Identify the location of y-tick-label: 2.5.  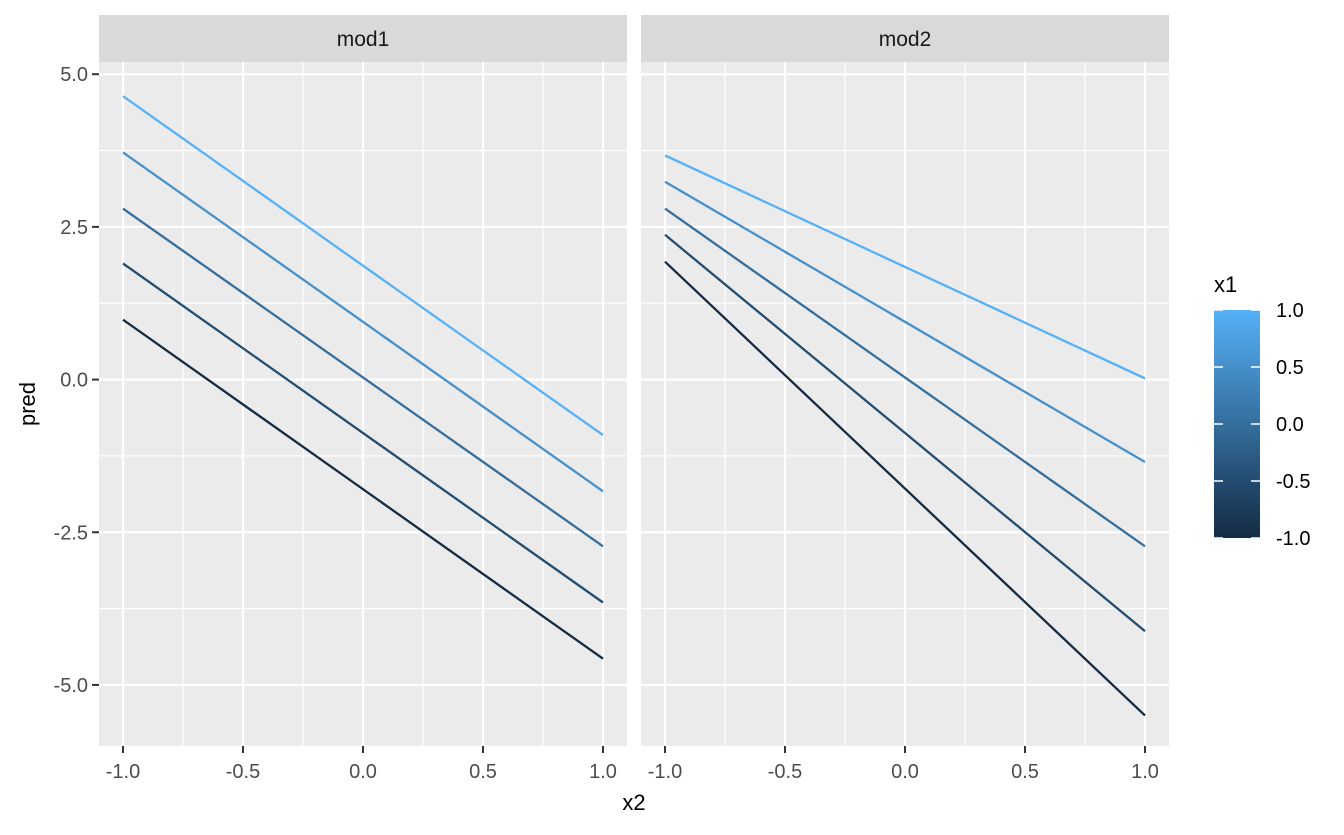
(74, 228).